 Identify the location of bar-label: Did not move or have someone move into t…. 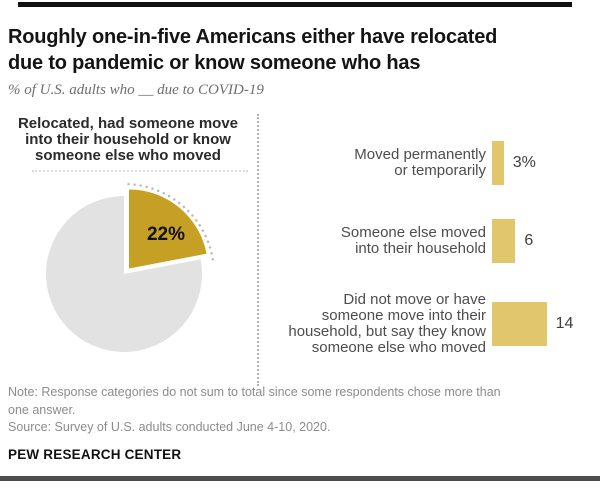
(374, 324).